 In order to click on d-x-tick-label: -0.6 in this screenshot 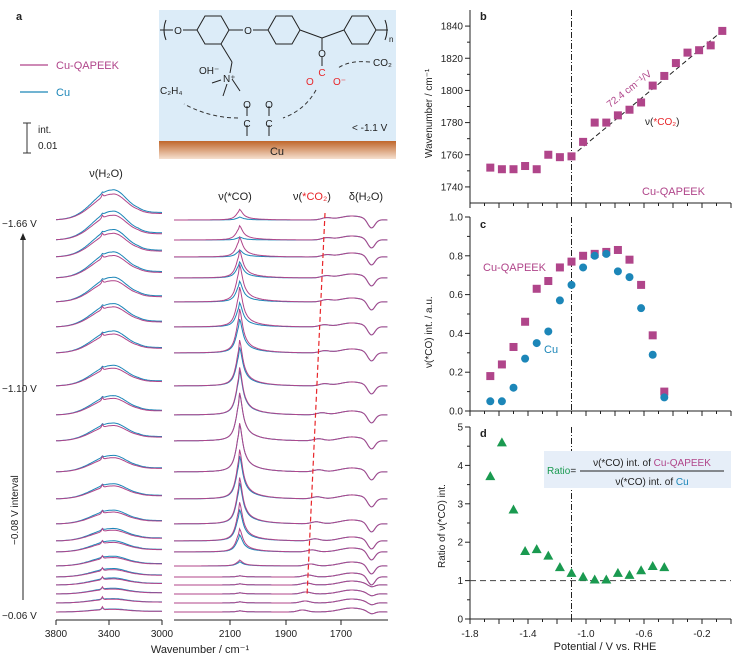, I will do `click(644, 634)`.